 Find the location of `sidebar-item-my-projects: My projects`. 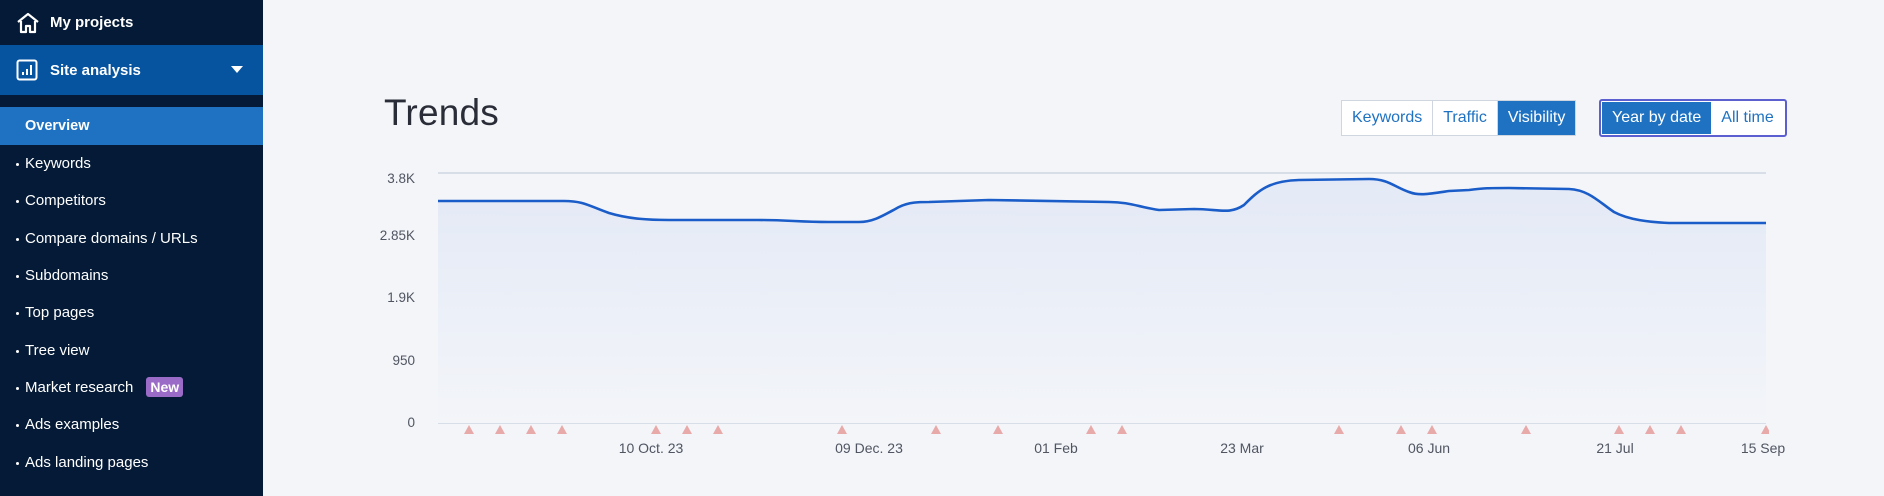

sidebar-item-my-projects: My projects is located at coordinates (131, 22).